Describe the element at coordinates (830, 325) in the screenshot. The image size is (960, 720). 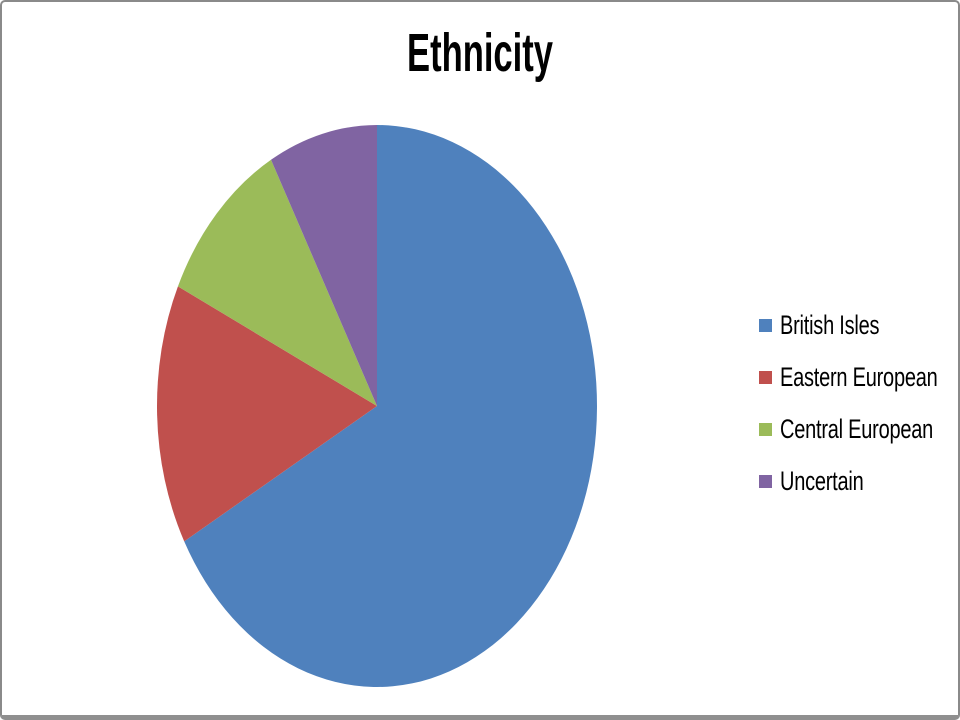
I see `legend-label-british-isles: British Isles` at that location.